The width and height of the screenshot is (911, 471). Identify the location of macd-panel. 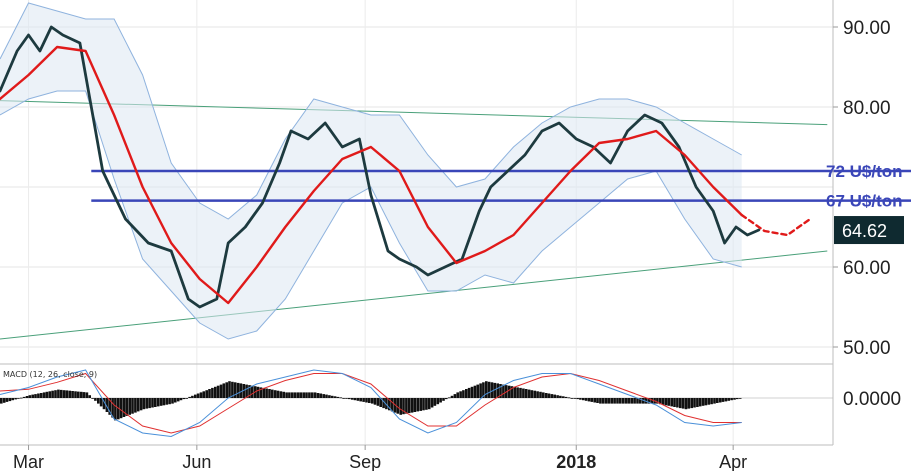
(416, 403).